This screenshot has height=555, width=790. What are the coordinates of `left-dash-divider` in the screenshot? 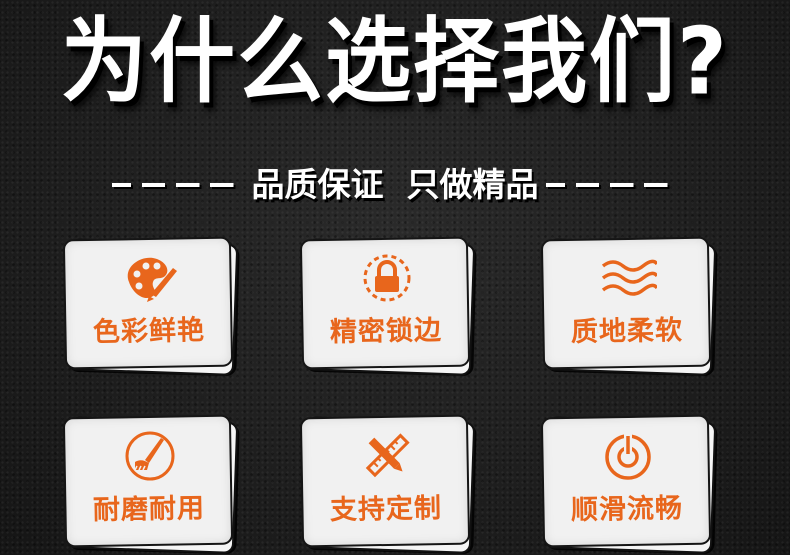 It's located at (177, 185).